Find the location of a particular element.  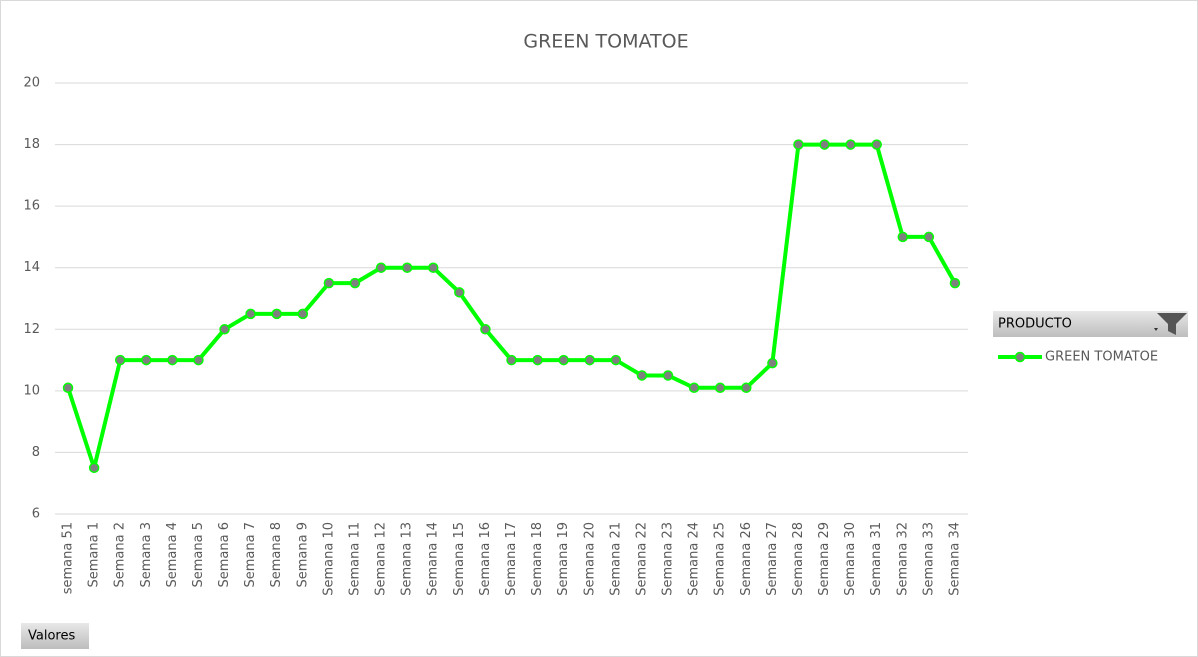

legend-title: PRODUCTO is located at coordinates (1035, 324).